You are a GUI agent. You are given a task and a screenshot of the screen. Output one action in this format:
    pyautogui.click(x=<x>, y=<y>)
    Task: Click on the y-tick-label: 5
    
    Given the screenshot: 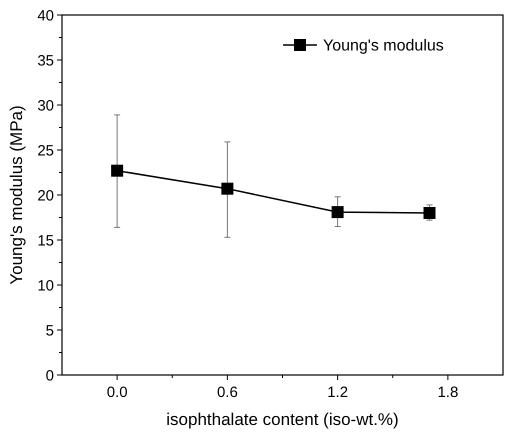 What is the action you would take?
    pyautogui.click(x=50, y=331)
    